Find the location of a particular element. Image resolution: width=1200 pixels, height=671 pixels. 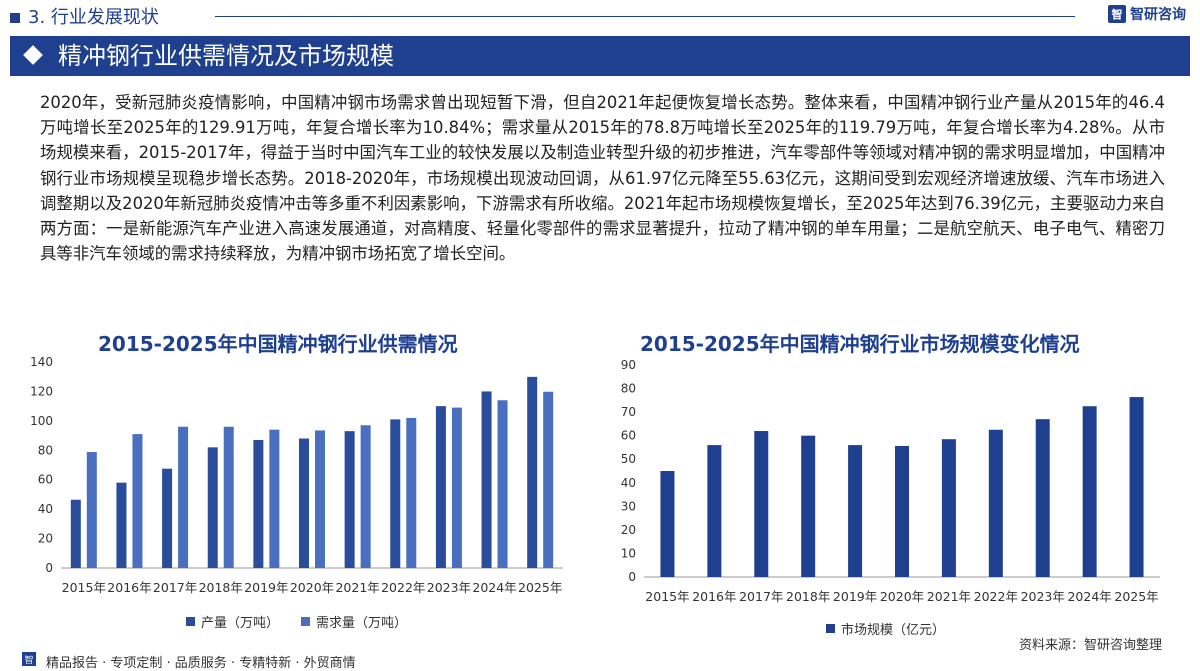

chart1-xtick-label: 2018年 is located at coordinates (221, 587).